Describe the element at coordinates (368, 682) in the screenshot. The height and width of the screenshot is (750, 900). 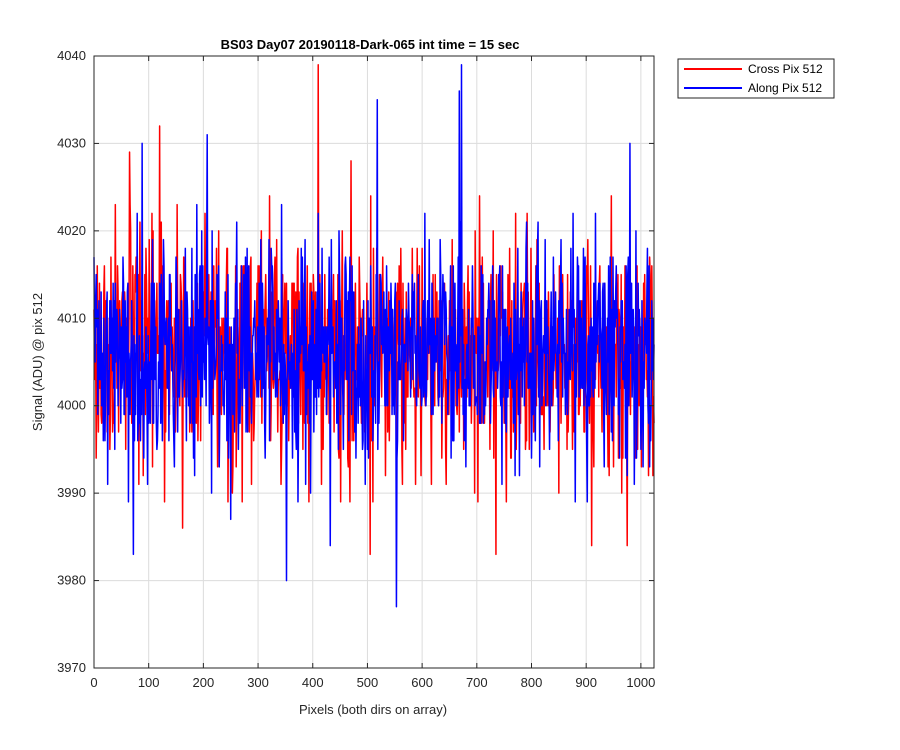
I see `x-tick-label: 500` at that location.